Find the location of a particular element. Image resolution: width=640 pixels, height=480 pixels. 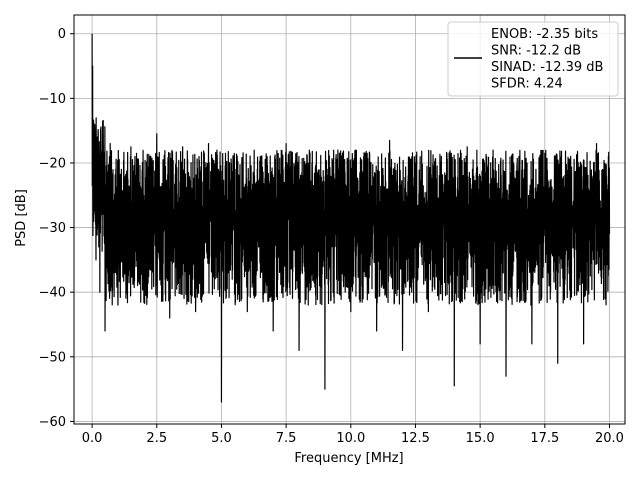

x-tick-label: 20.0 is located at coordinates (609, 438).